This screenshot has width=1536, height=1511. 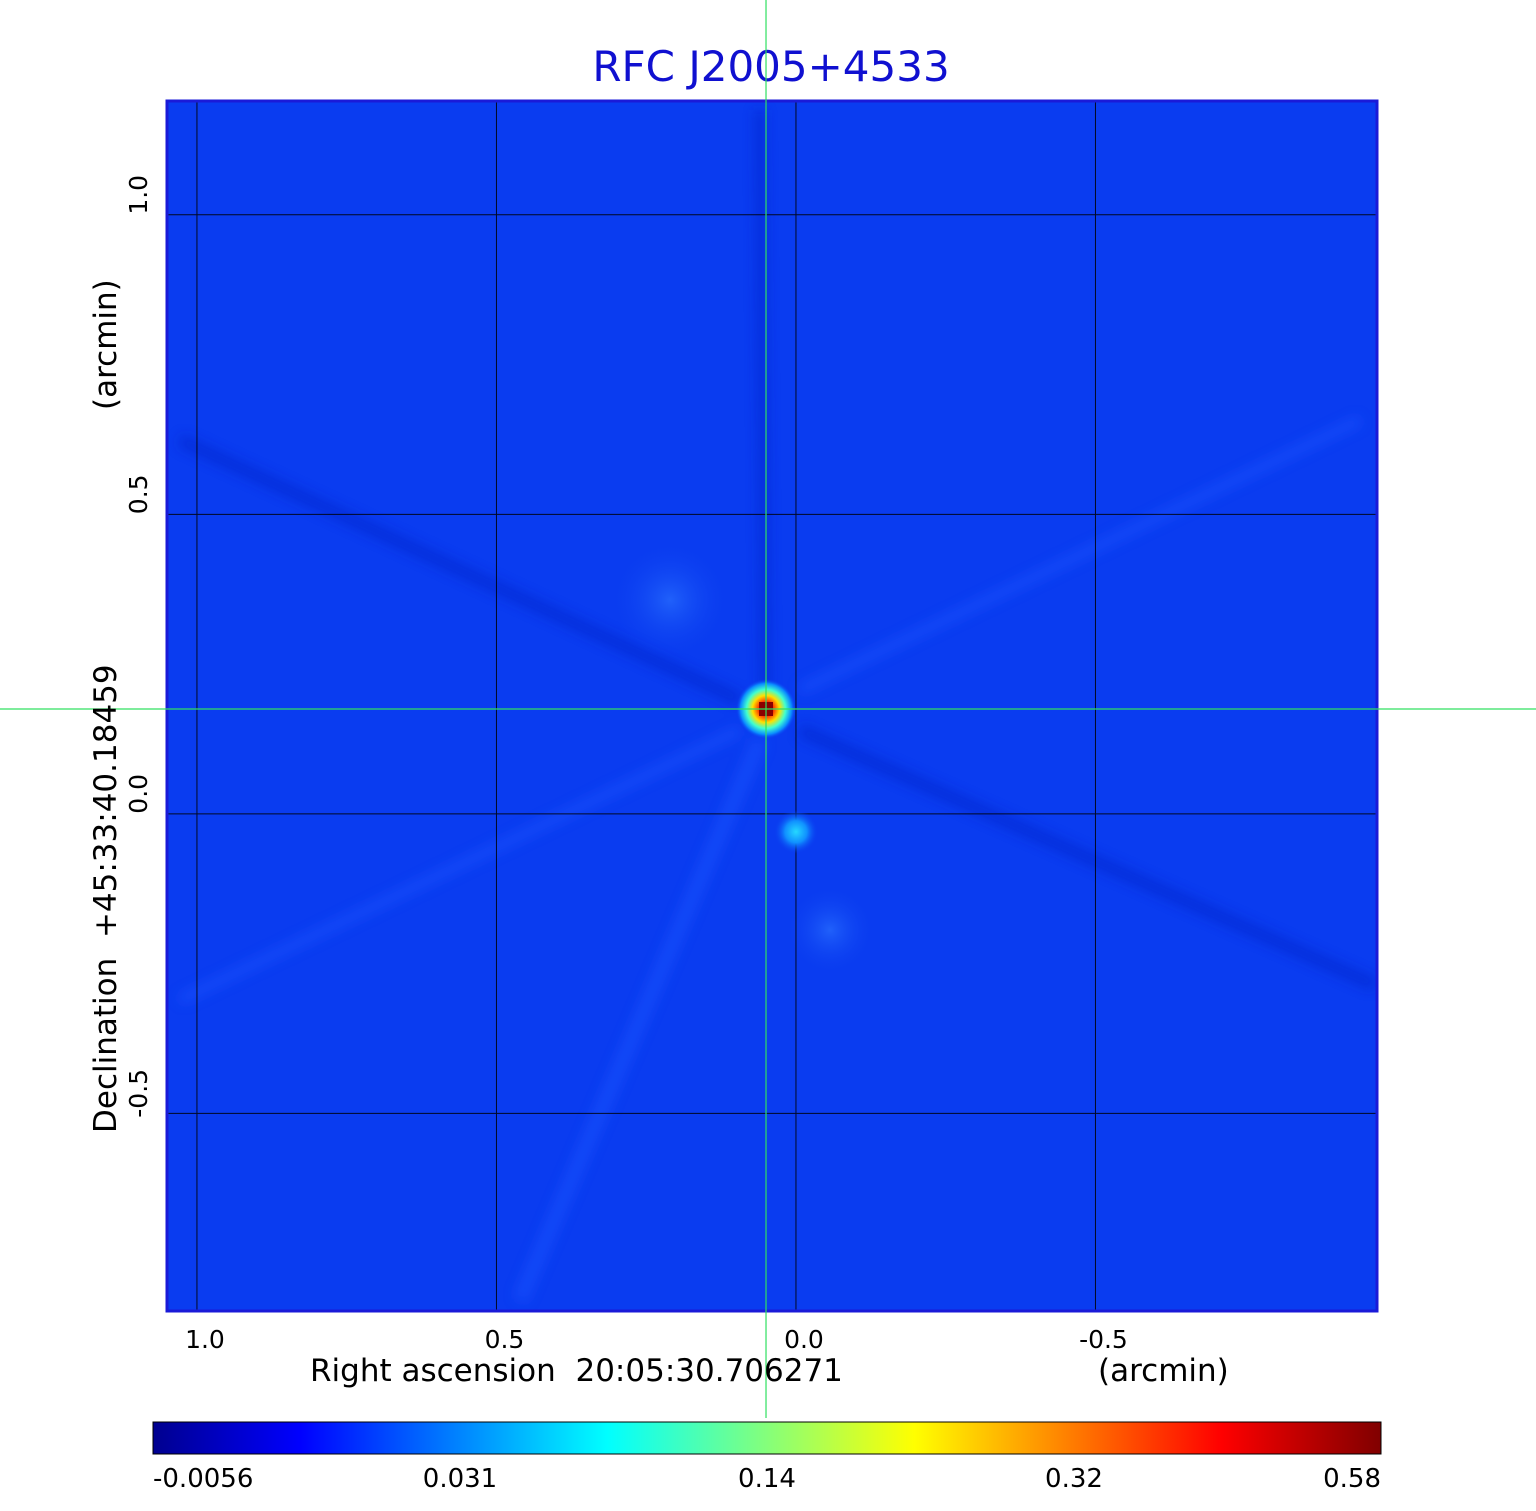 What do you see at coordinates (767, 1438) in the screenshot?
I see `colorbar` at bounding box center [767, 1438].